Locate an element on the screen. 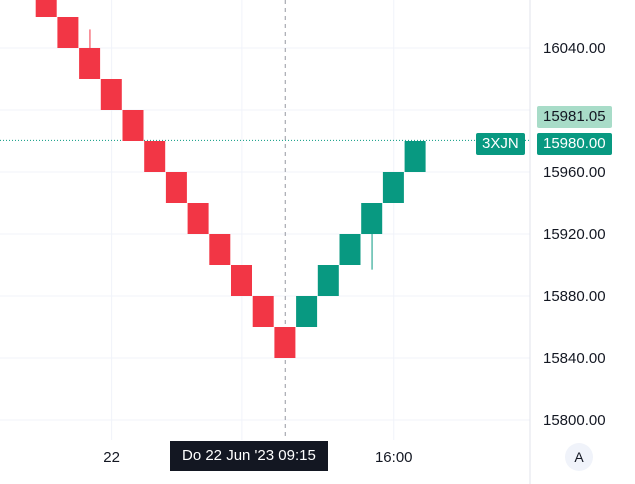 The height and width of the screenshot is (484, 635). price-tick-label: 15920.00 is located at coordinates (574, 234).